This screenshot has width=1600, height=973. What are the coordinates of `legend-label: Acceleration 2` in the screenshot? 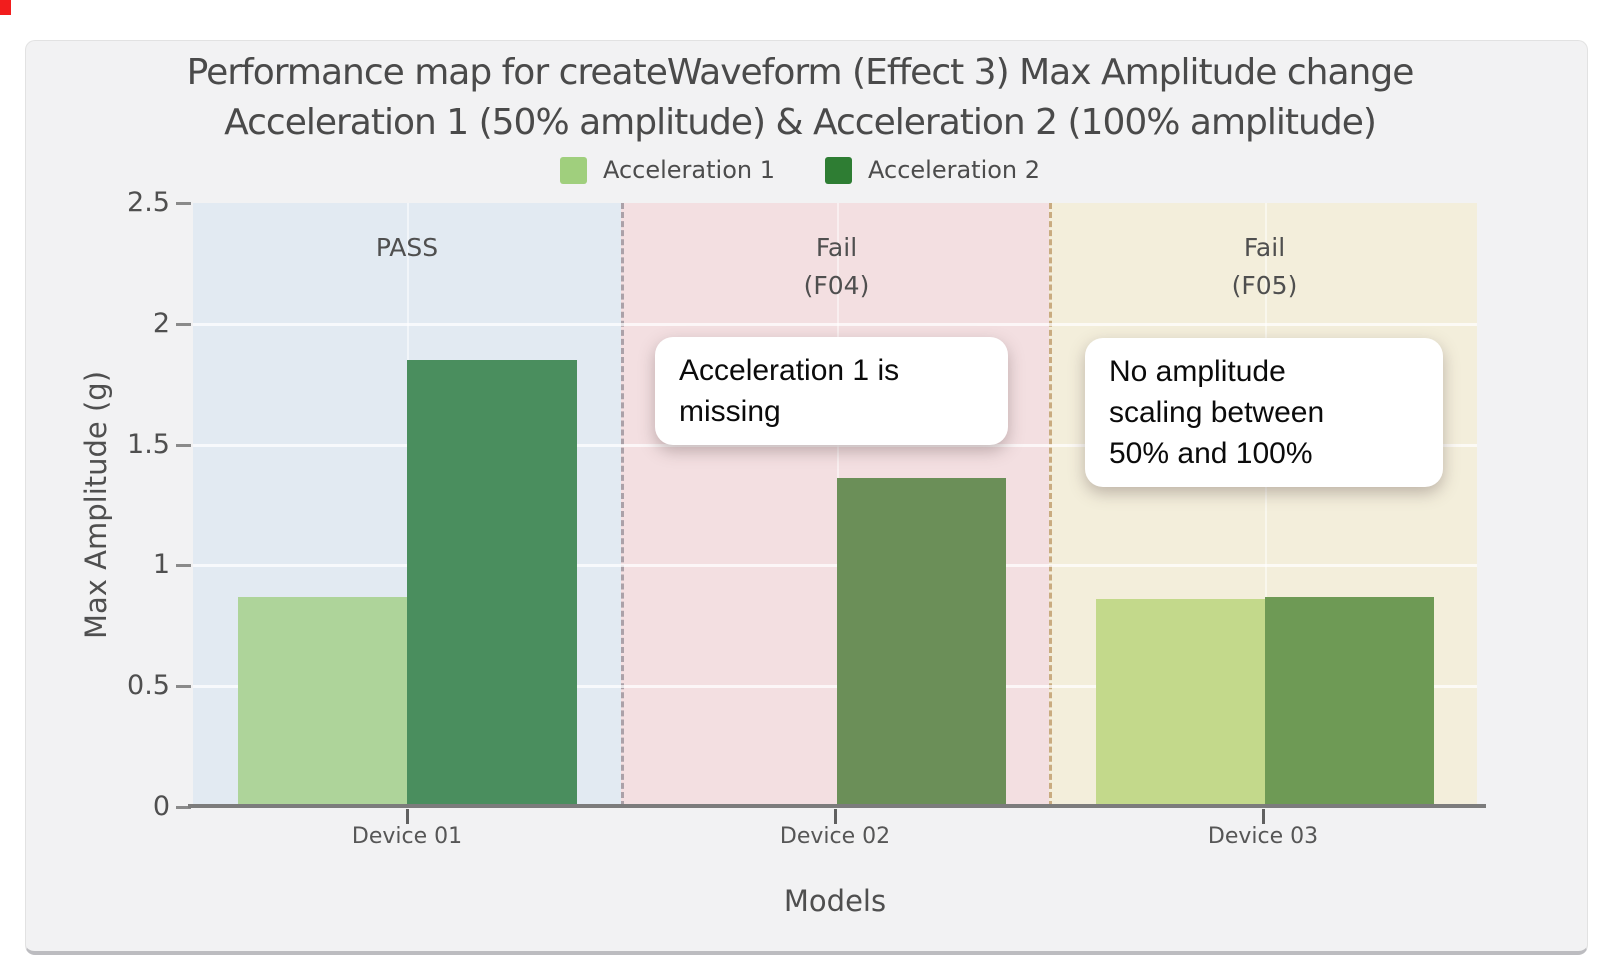 It's located at (954, 170).